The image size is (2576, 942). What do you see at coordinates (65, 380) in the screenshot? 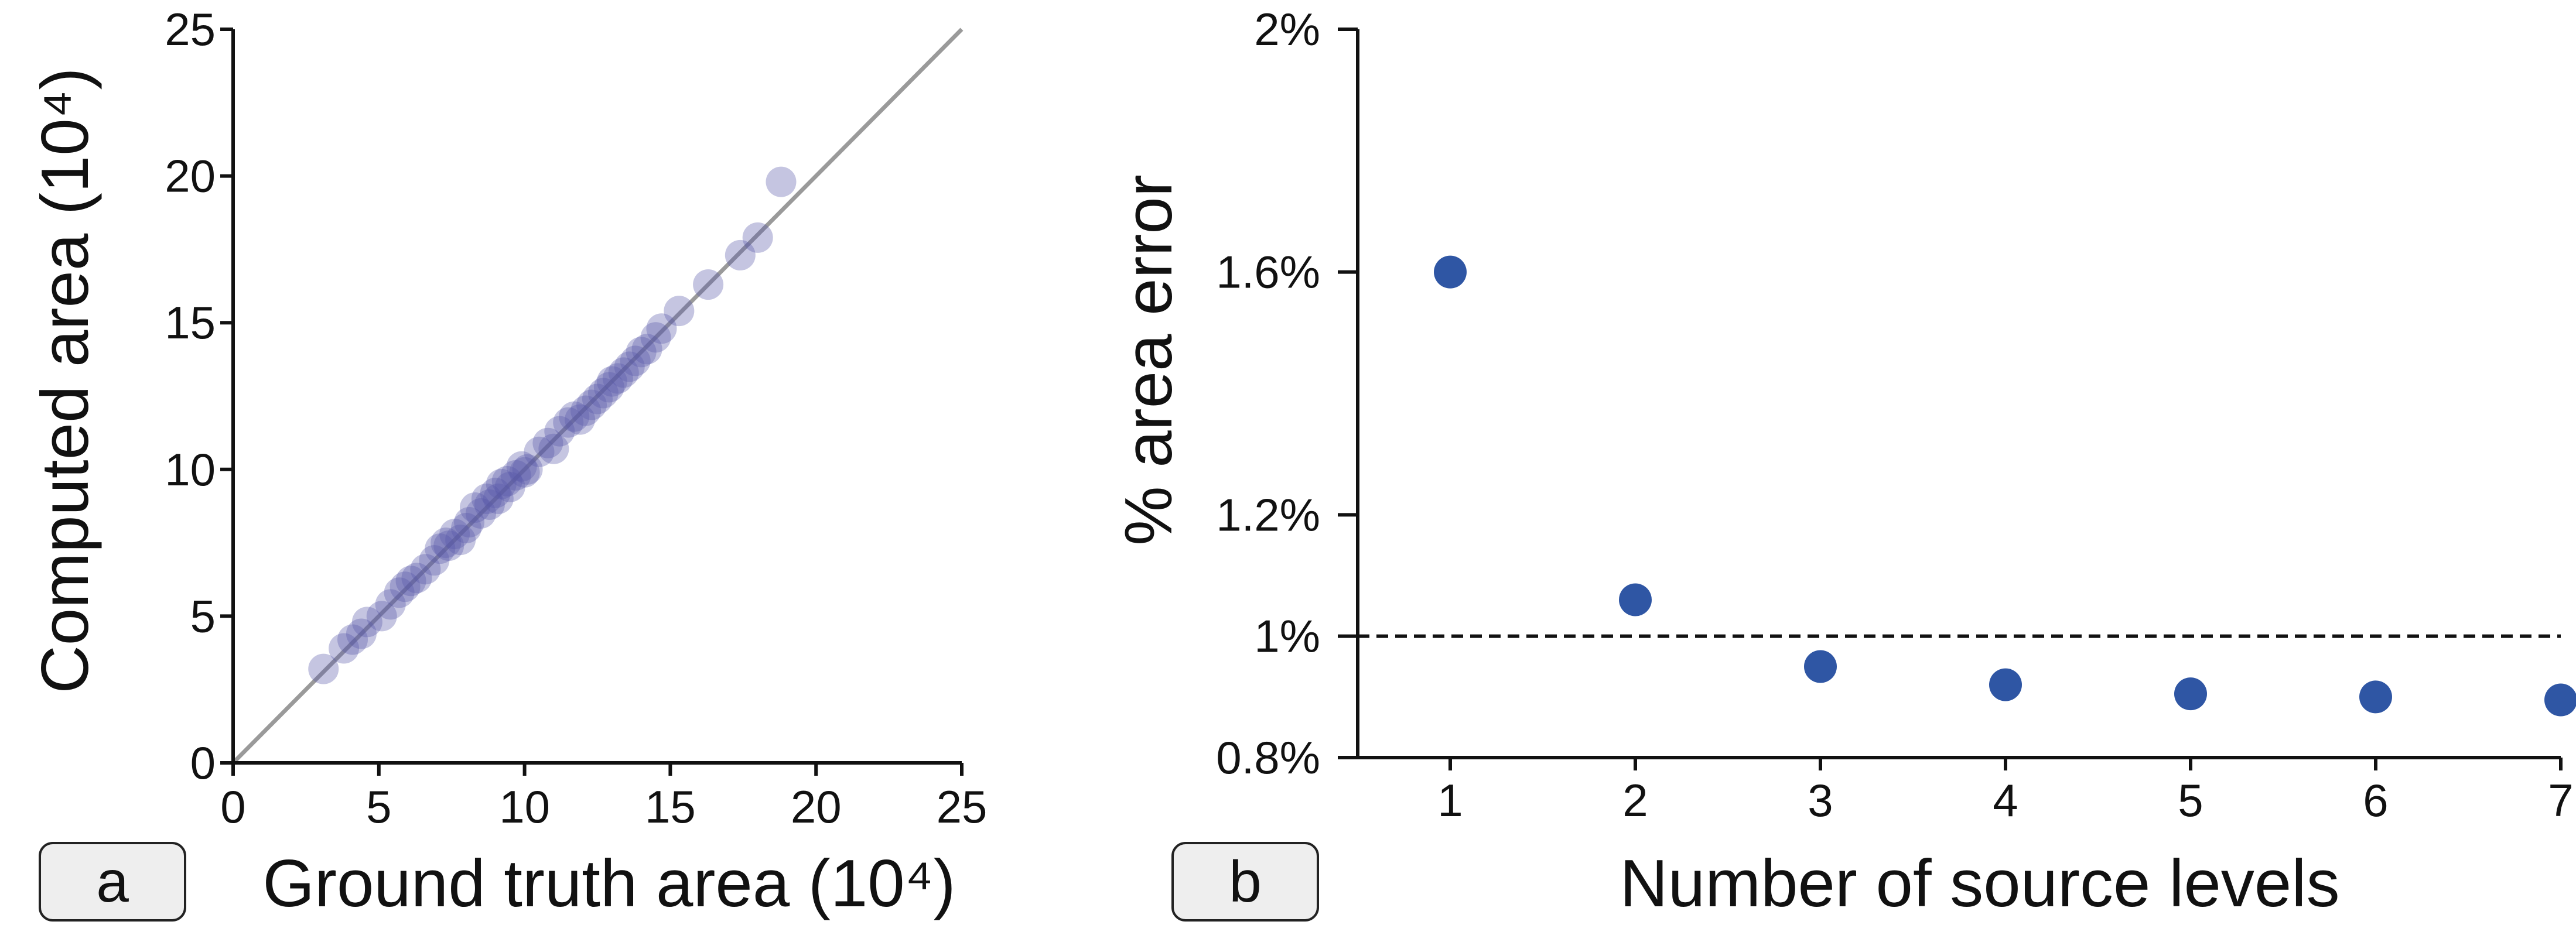
I see `panel-a-y-axis-title: Computed area (10⁴)` at bounding box center [65, 380].